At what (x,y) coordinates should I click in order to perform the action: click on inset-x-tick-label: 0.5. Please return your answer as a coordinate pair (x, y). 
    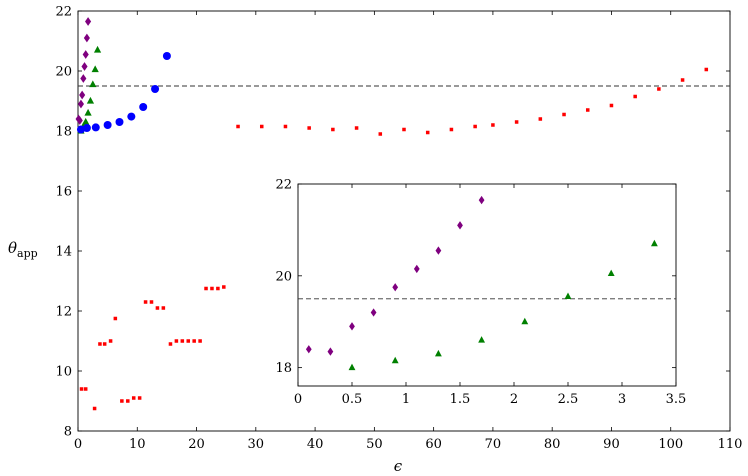
    Looking at the image, I should click on (352, 399).